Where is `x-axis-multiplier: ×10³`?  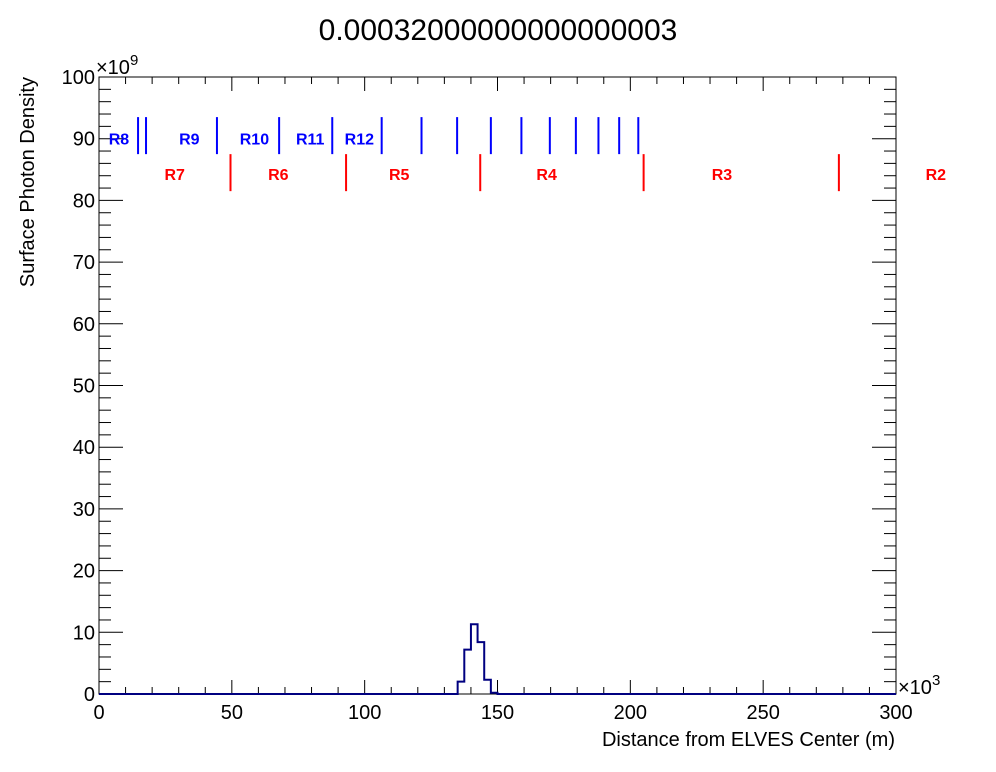 x-axis-multiplier: ×10³ is located at coordinates (919, 685).